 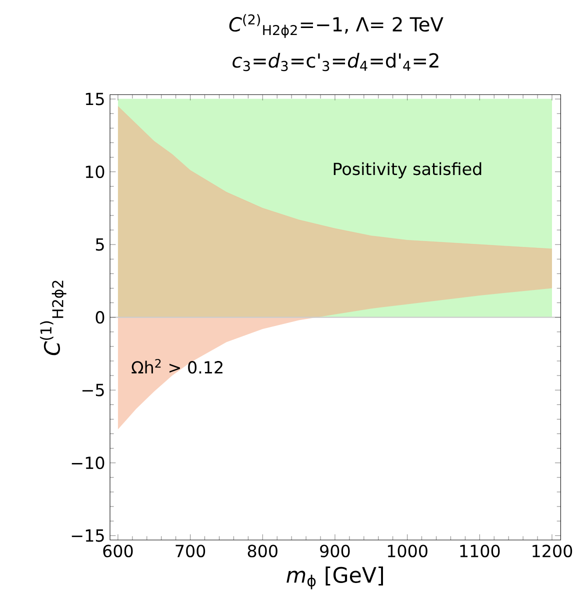 What do you see at coordinates (88, 535) in the screenshot?
I see `y-tick-label: −15` at bounding box center [88, 535].